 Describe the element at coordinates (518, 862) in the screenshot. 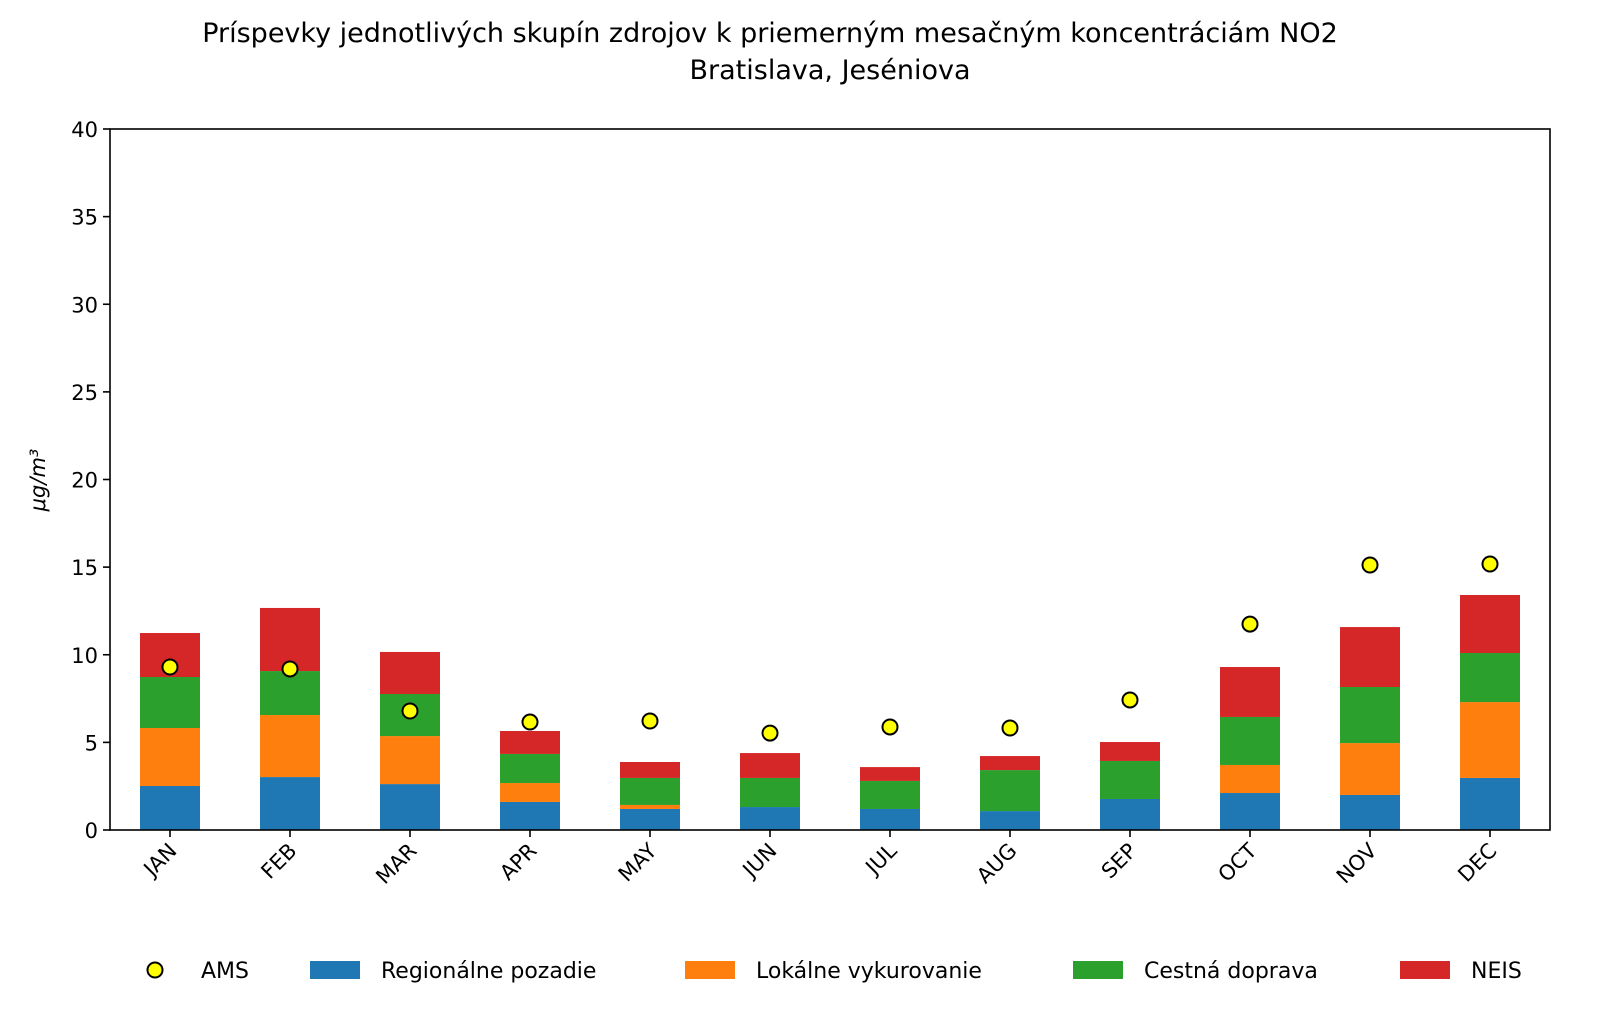

I see `x-tick-label: APR` at that location.